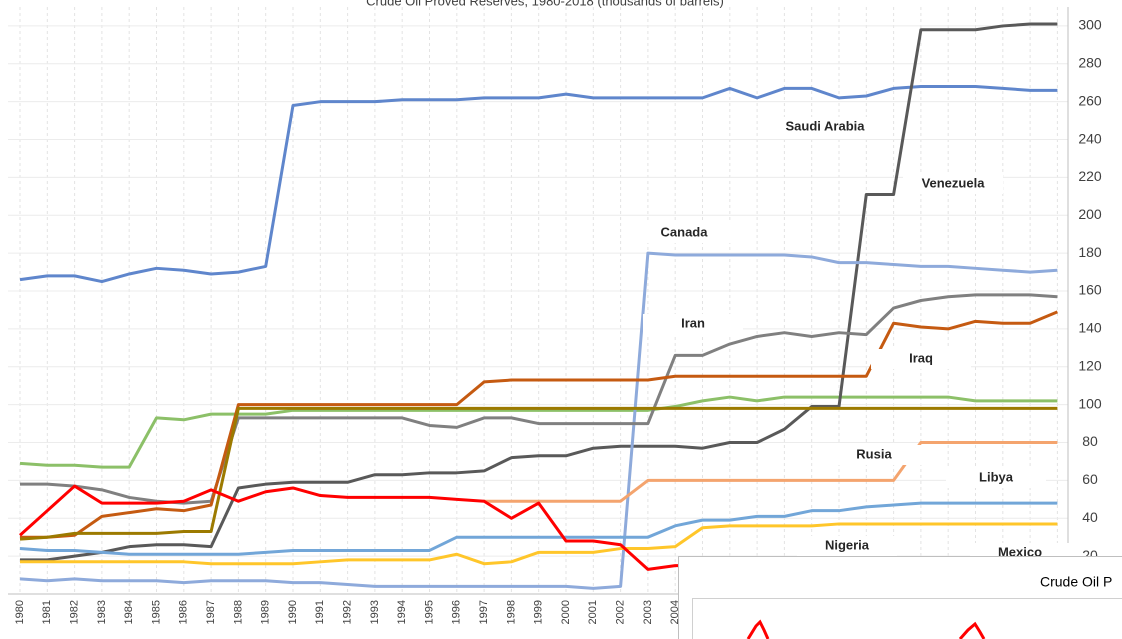 This screenshot has height=639, width=1122. I want to click on x-tick-label: 1988, so click(238, 612).